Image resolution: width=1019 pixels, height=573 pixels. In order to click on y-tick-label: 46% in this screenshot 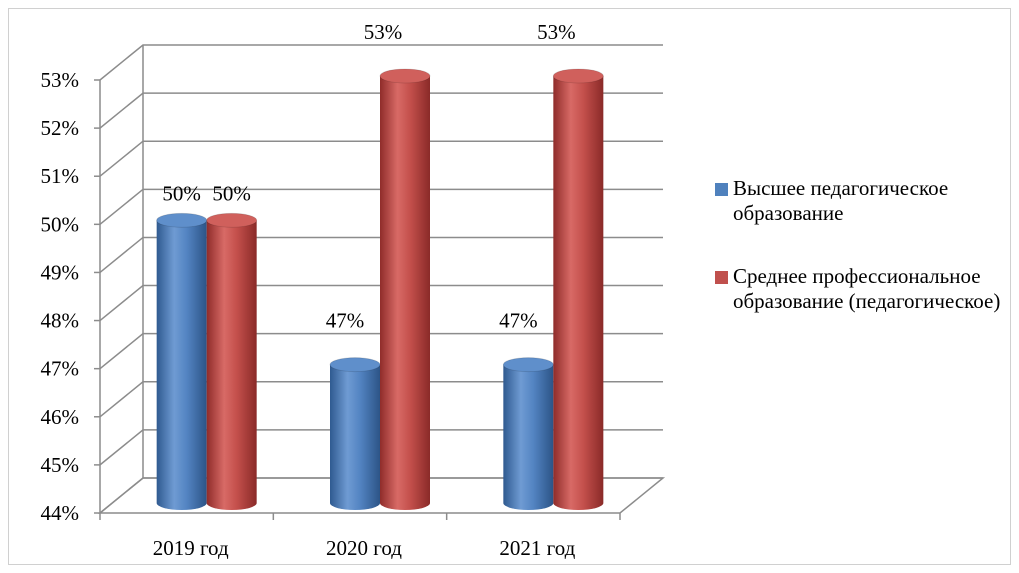, I will do `click(60, 417)`.